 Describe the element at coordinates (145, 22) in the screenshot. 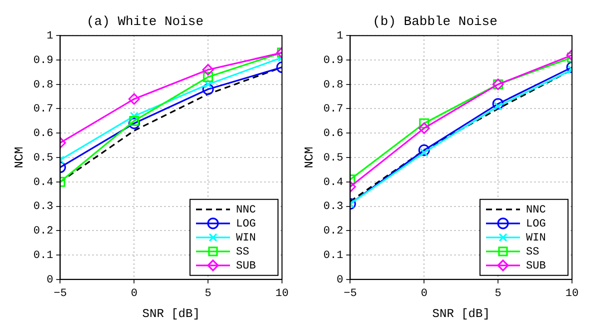

I see `chart-title: (a) White Noise` at that location.